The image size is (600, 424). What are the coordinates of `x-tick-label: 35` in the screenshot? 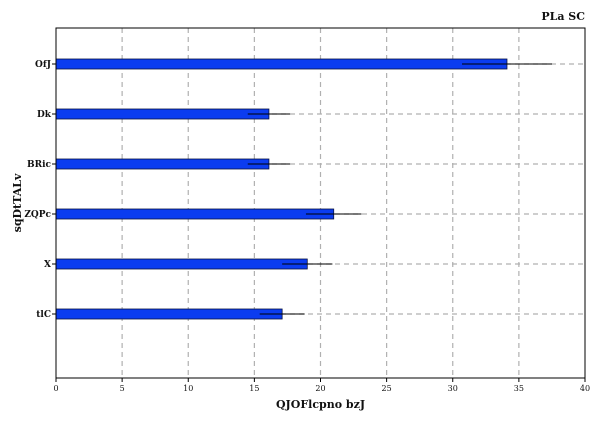 It's located at (519, 388).